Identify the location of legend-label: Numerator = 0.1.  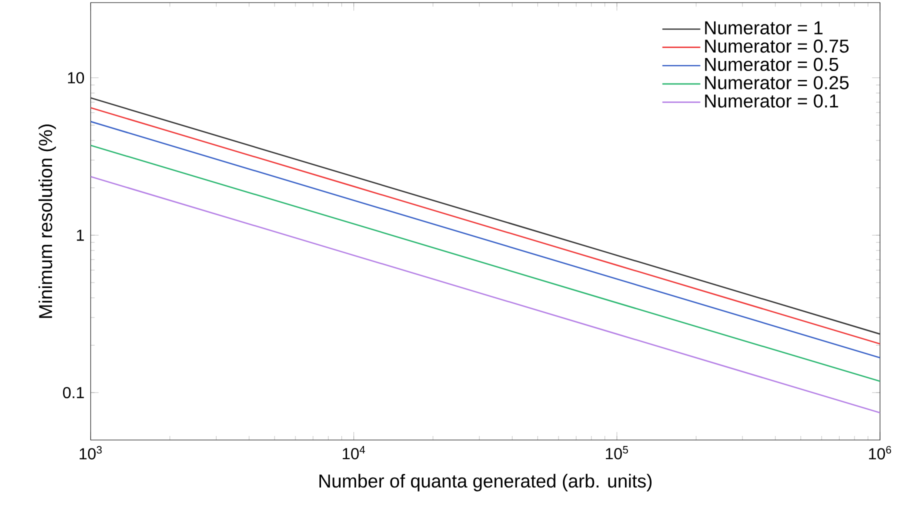
(771, 101).